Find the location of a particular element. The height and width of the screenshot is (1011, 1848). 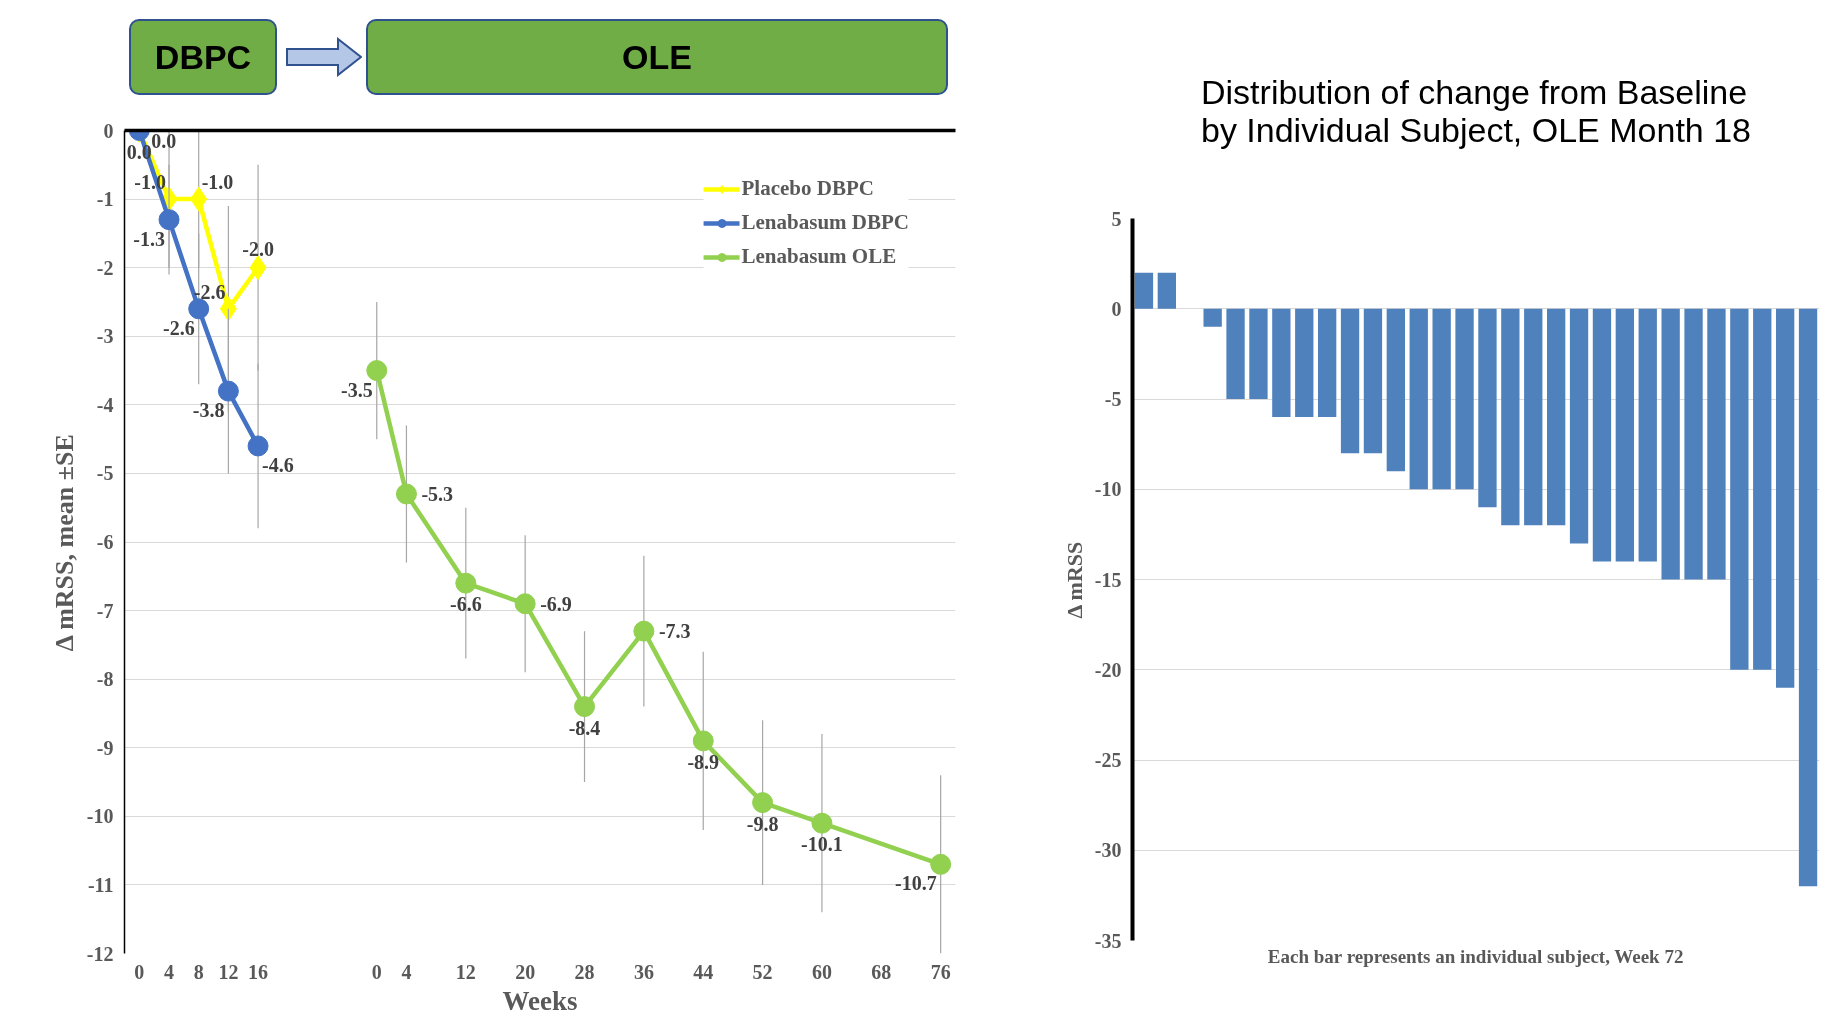

data-label: -2.0 is located at coordinates (258, 248).